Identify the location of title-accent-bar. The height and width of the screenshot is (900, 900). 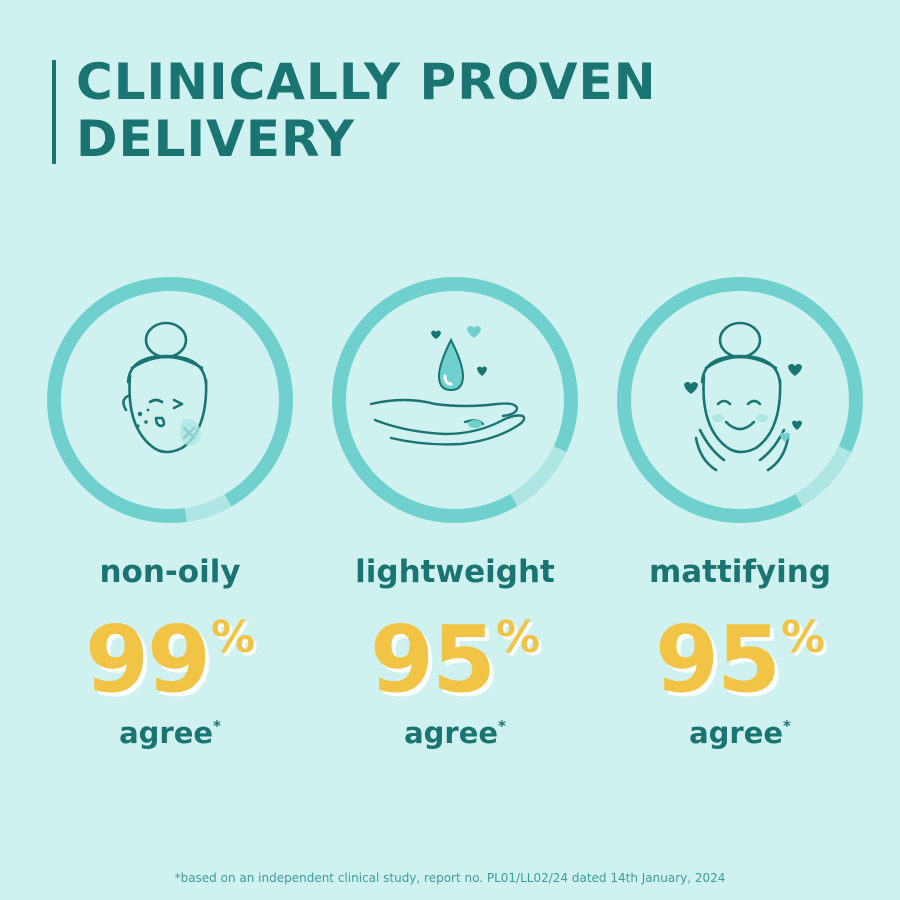
(54, 112).